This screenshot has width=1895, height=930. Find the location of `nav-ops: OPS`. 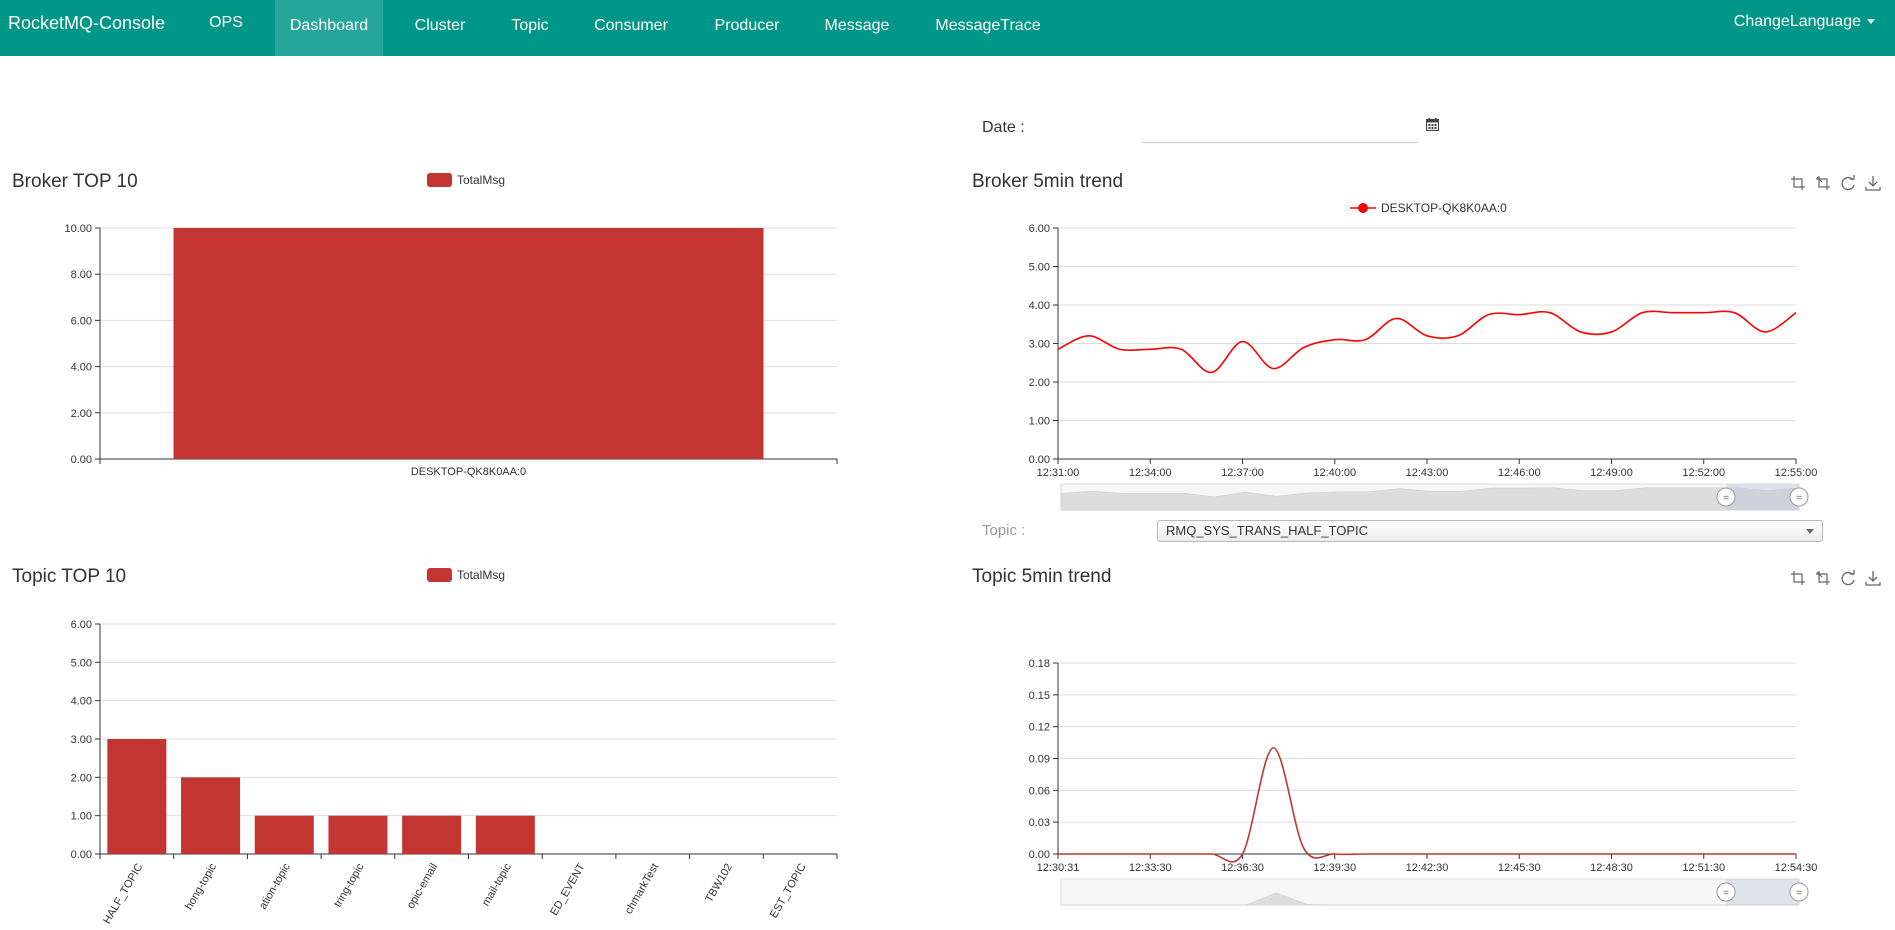

nav-ops: OPS is located at coordinates (226, 22).